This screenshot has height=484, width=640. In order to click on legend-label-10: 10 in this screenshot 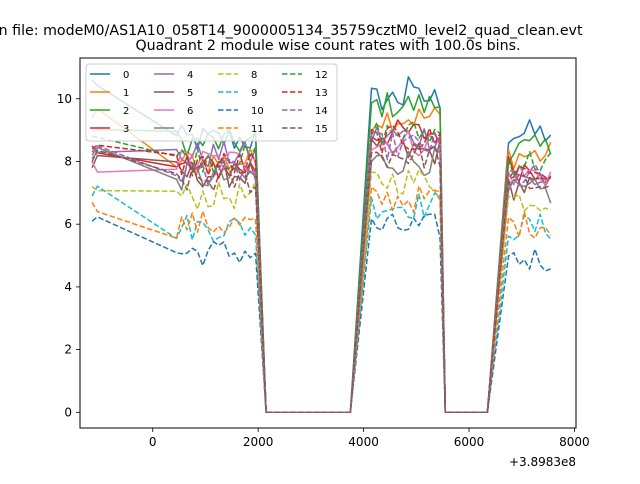, I will do `click(257, 111)`.